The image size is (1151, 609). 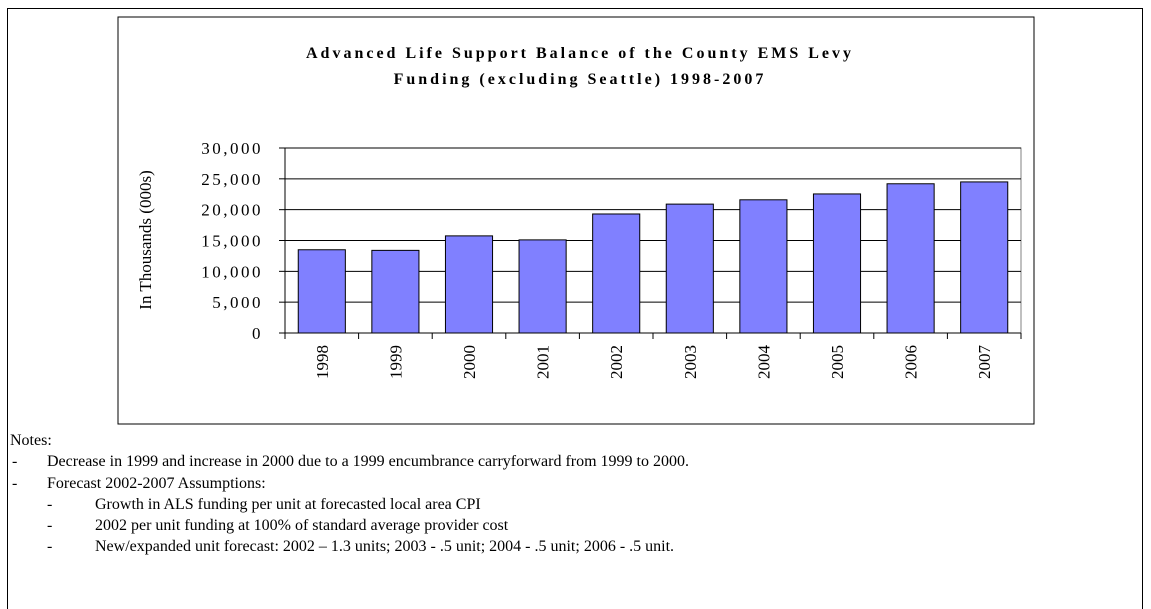 I want to click on y-tick-label: 5,000, so click(x=237, y=302).